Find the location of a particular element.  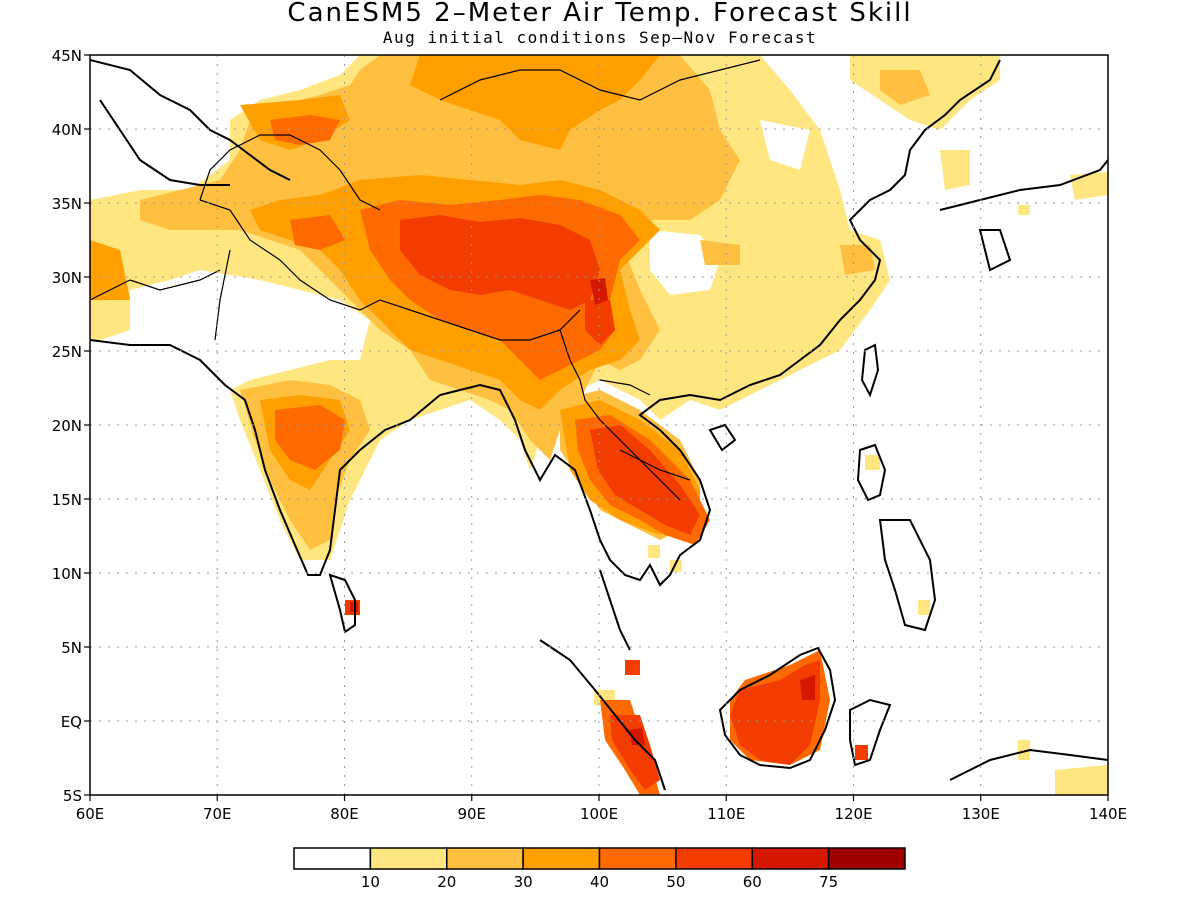

lat-tick-label: 35N is located at coordinates (67, 204).